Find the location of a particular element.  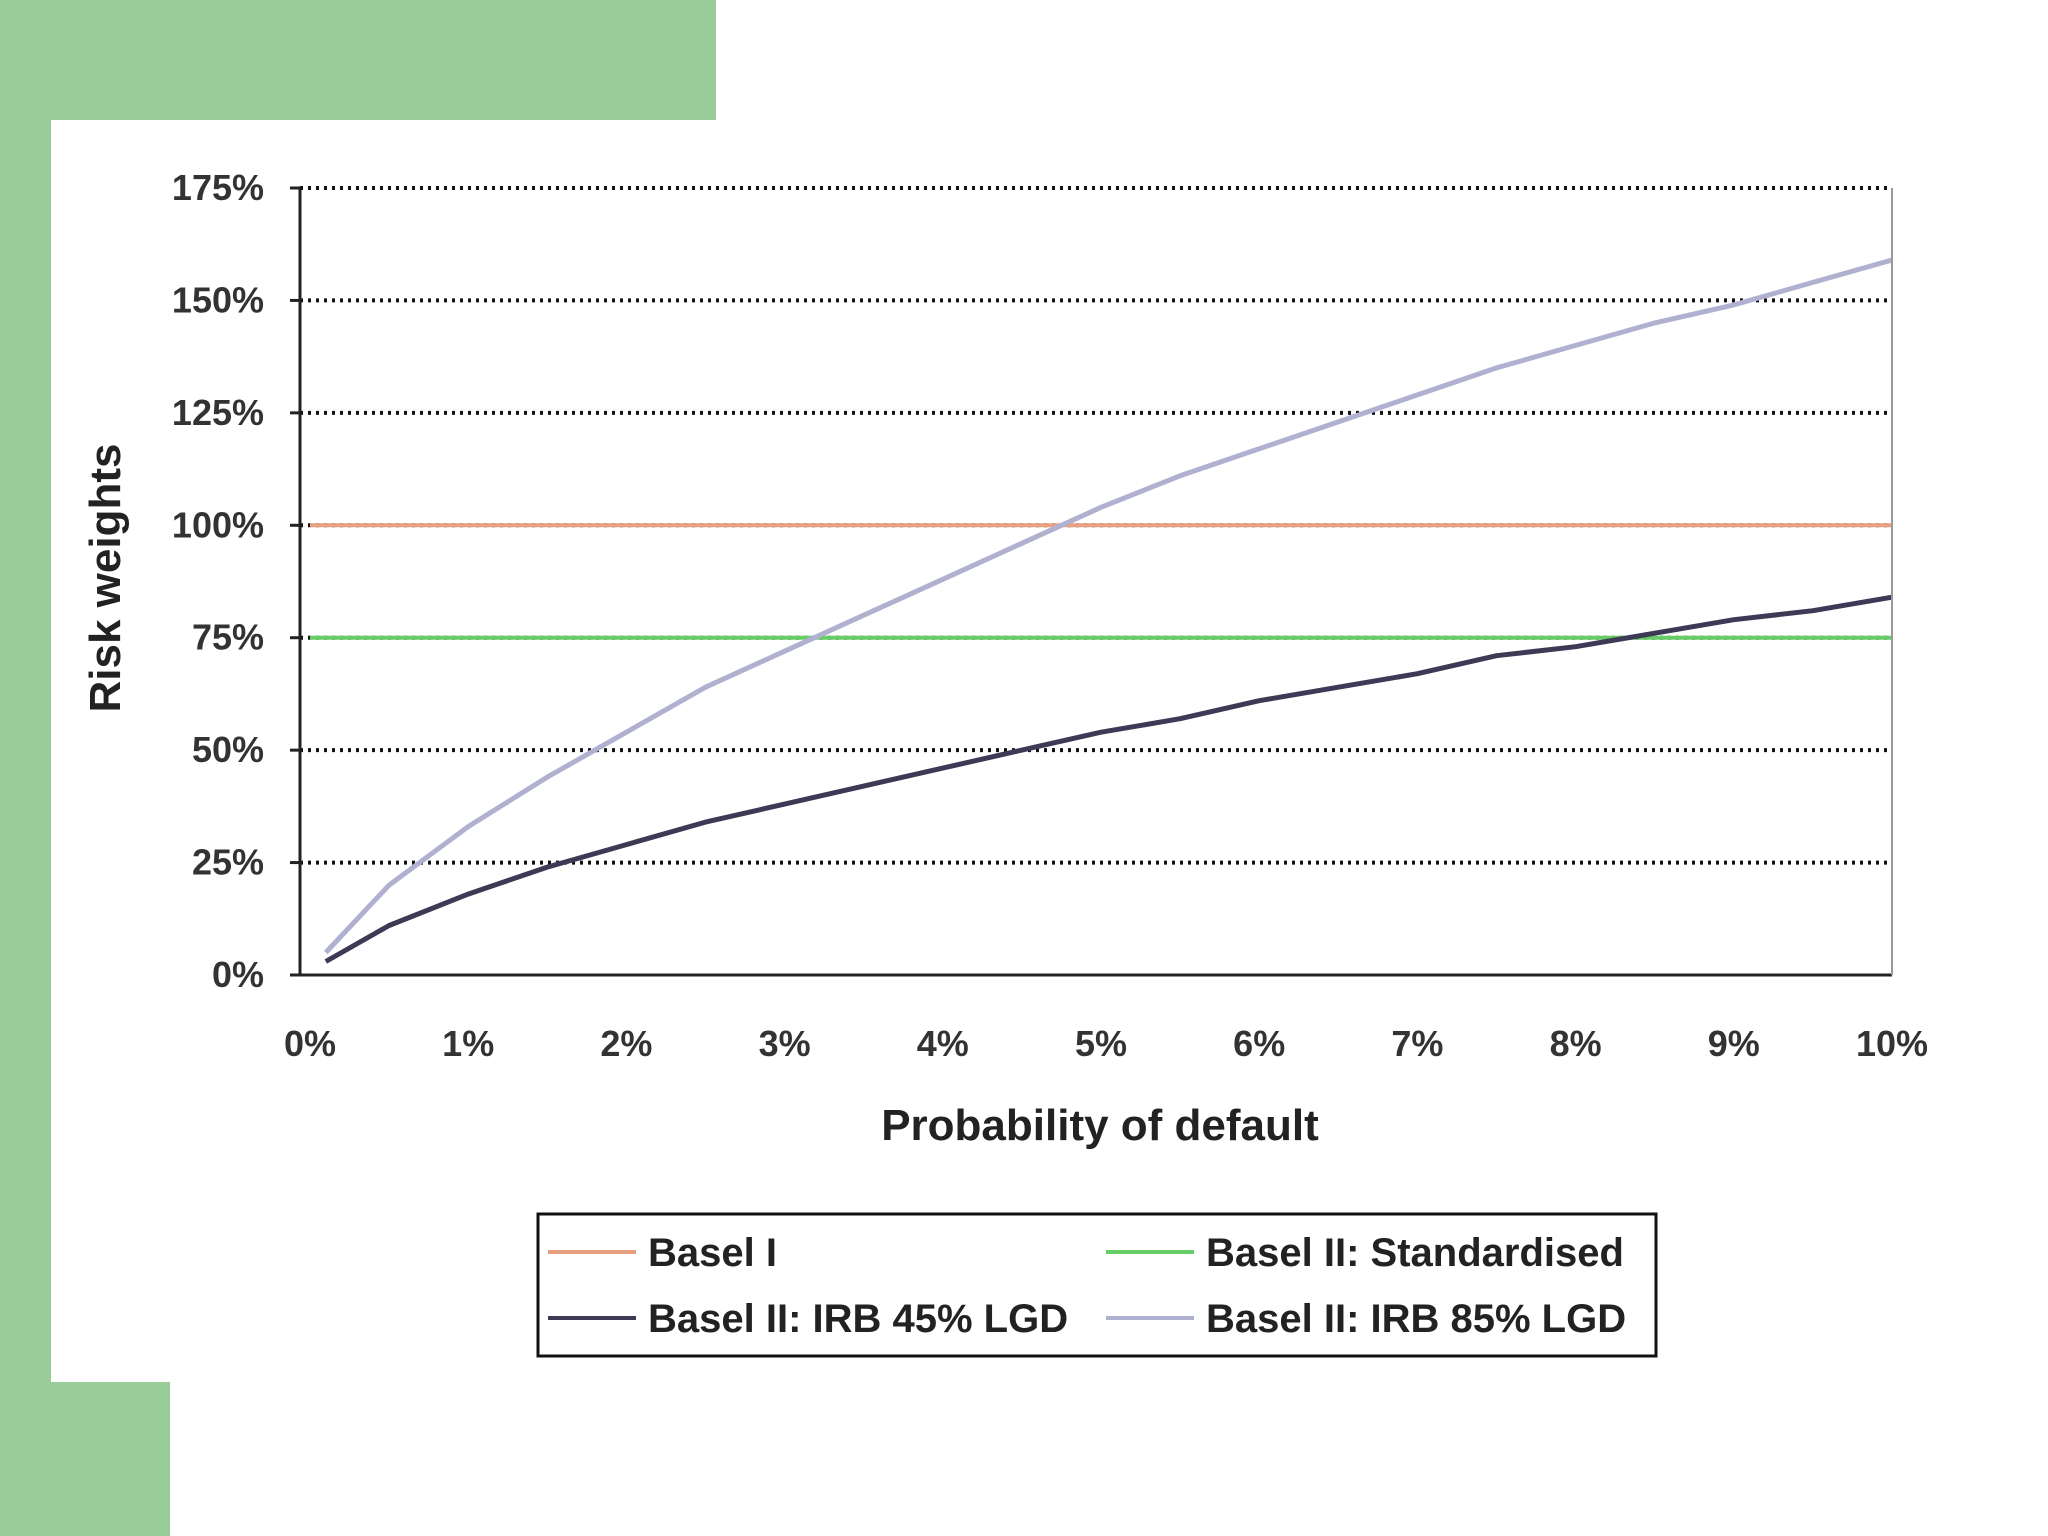

legend-box is located at coordinates (1097, 1285).